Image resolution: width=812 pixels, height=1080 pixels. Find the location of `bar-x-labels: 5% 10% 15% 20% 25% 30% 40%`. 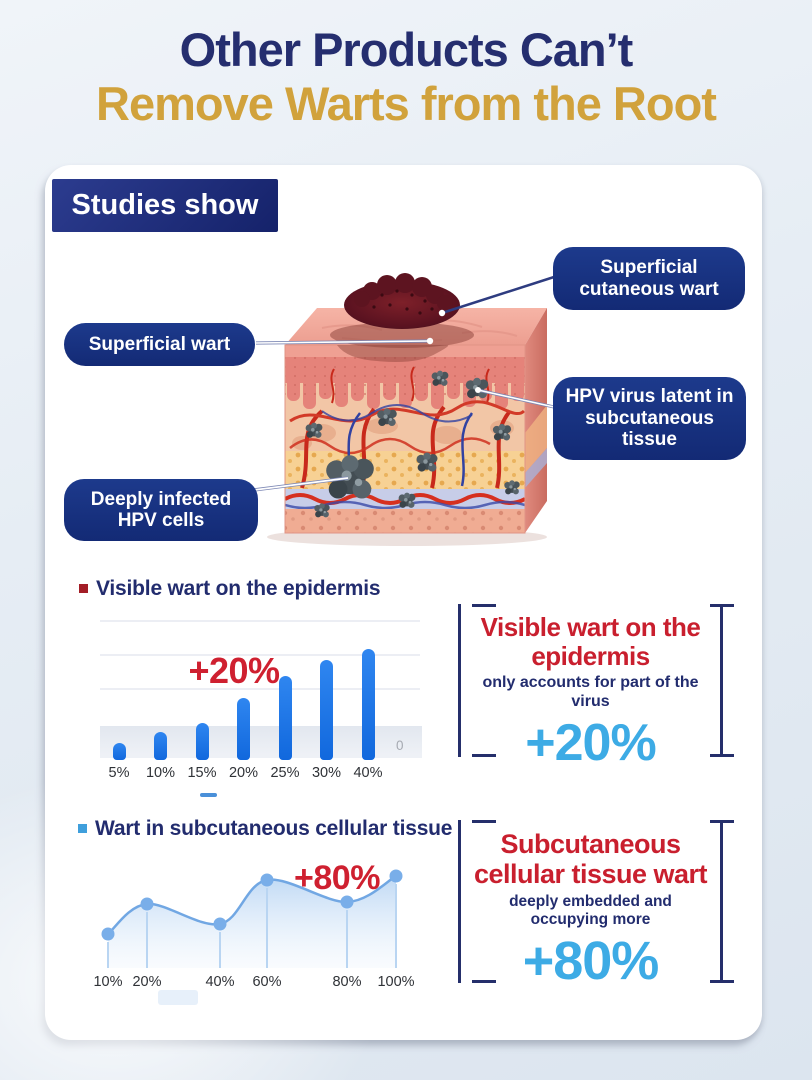

bar-x-labels: 5% 10% 15% 20% 25% 30% 40% is located at coordinates (261, 775).